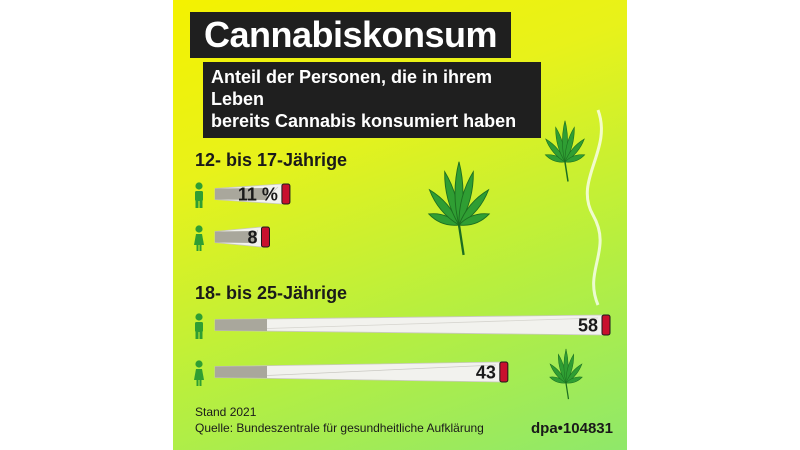 The height and width of the screenshot is (450, 800). What do you see at coordinates (252, 238) in the screenshot?
I see `value-label: 8` at bounding box center [252, 238].